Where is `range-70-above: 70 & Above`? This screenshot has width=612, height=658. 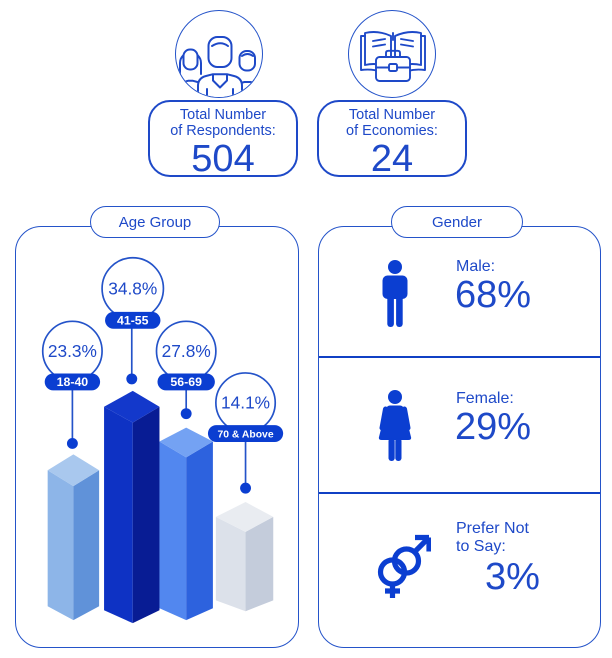
range-70-above: 70 & Above is located at coordinates (245, 434).